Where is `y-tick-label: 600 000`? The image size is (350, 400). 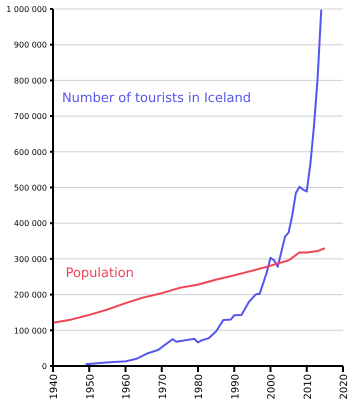
y-tick-label: 600 000 is located at coordinates (30, 152).